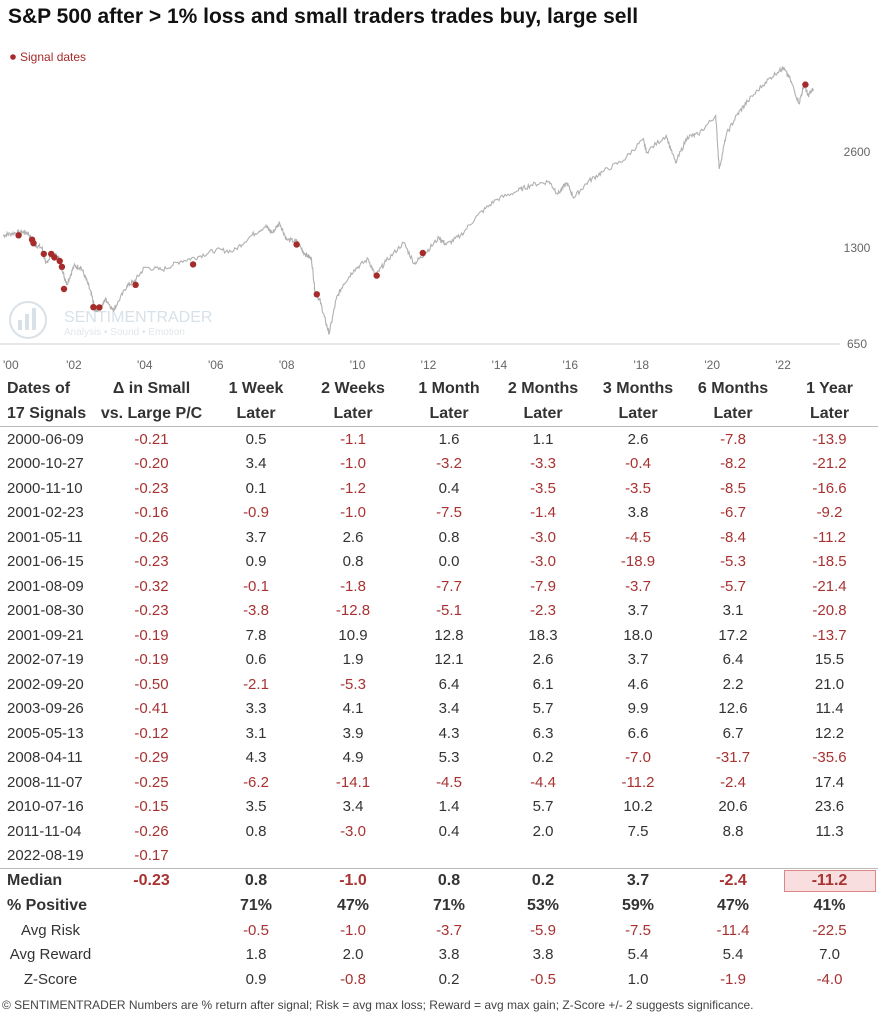 This screenshot has width=886, height=1024. Describe the element at coordinates (783, 364) in the screenshot. I see `x-tick-label: '22` at that location.